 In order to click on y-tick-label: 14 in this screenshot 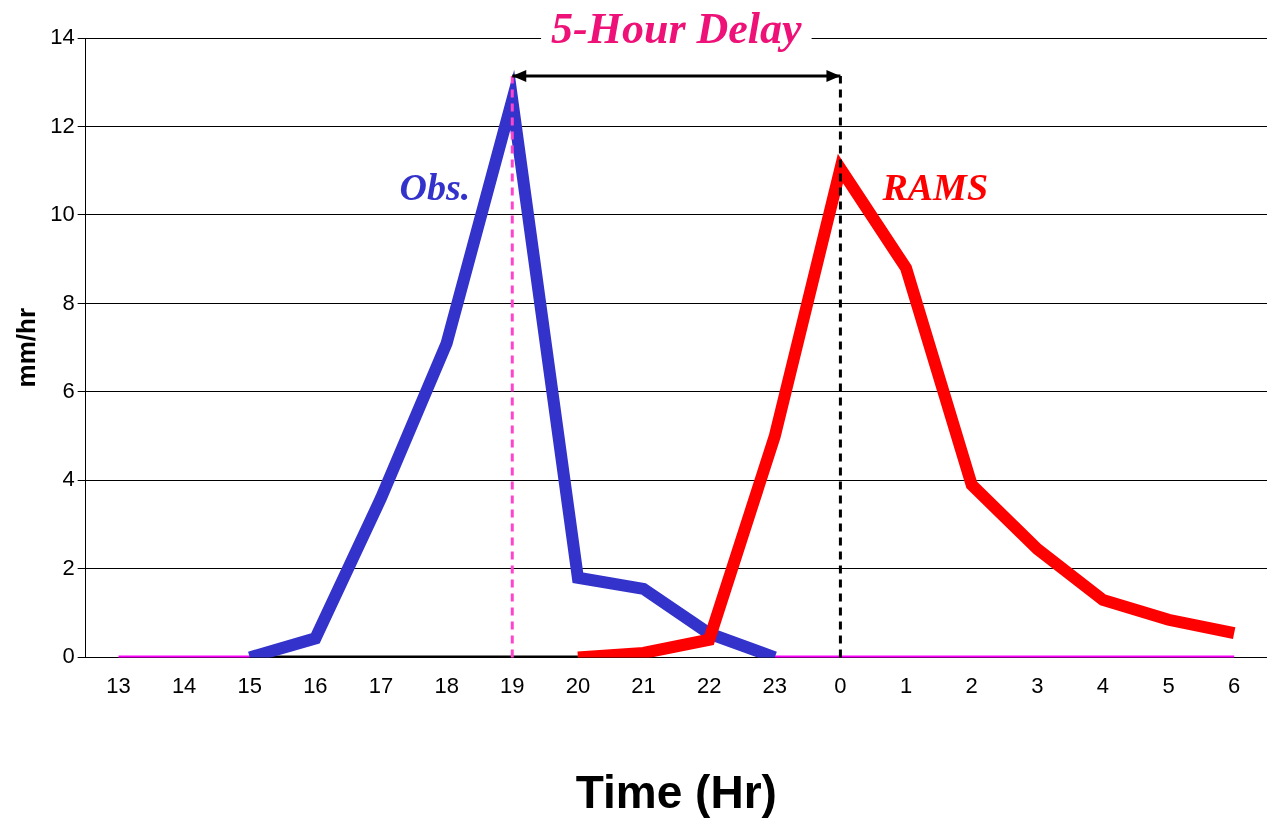, I will do `click(62, 37)`.